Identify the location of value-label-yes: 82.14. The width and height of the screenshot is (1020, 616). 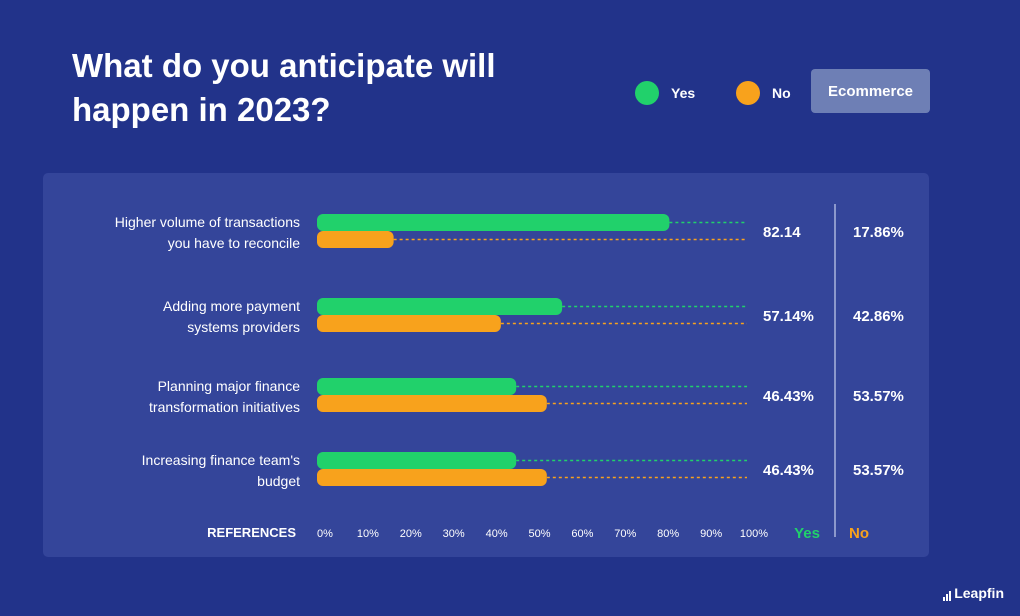
(782, 232).